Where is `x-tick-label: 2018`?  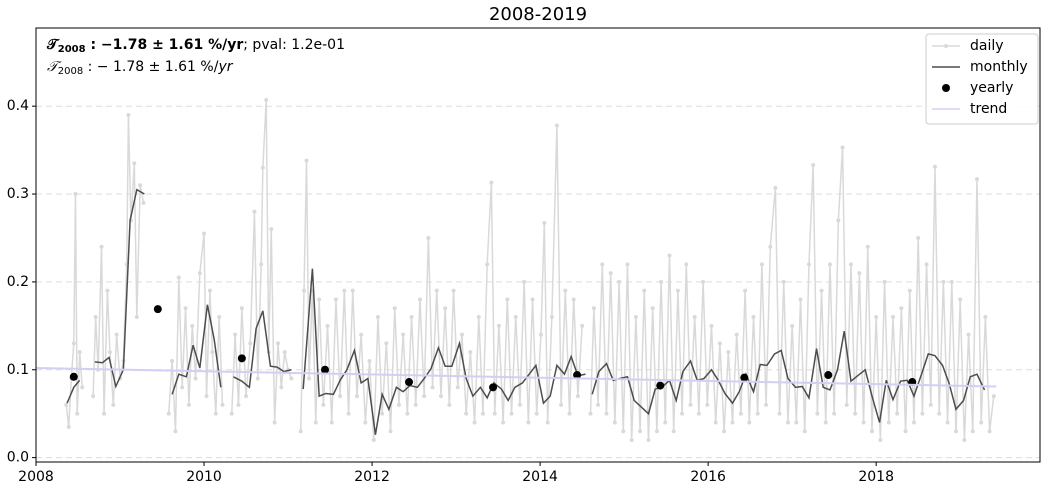 x-tick-label: 2018 is located at coordinates (876, 477).